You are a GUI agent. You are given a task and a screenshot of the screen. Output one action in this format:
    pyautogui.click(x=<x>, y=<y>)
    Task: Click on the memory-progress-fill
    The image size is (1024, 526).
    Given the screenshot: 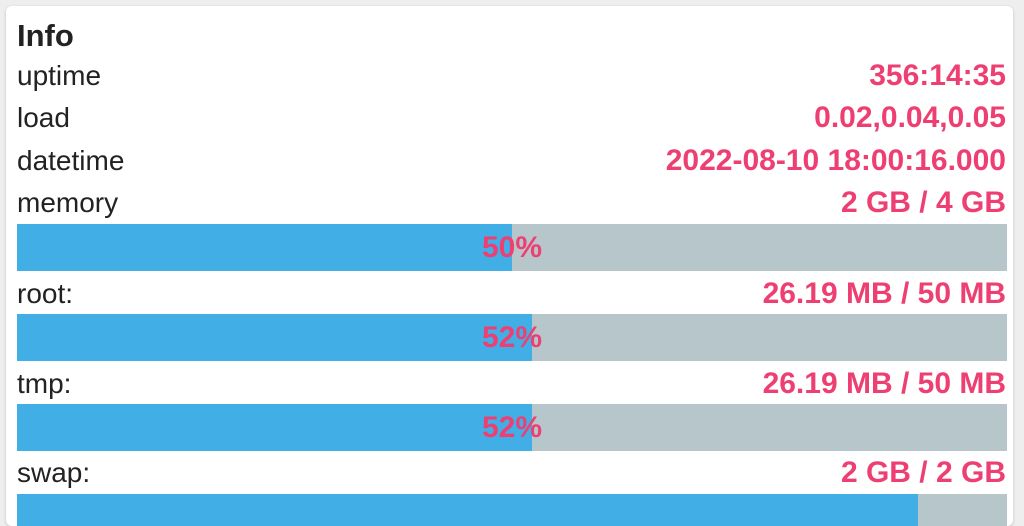 What is the action you would take?
    pyautogui.click(x=264, y=247)
    